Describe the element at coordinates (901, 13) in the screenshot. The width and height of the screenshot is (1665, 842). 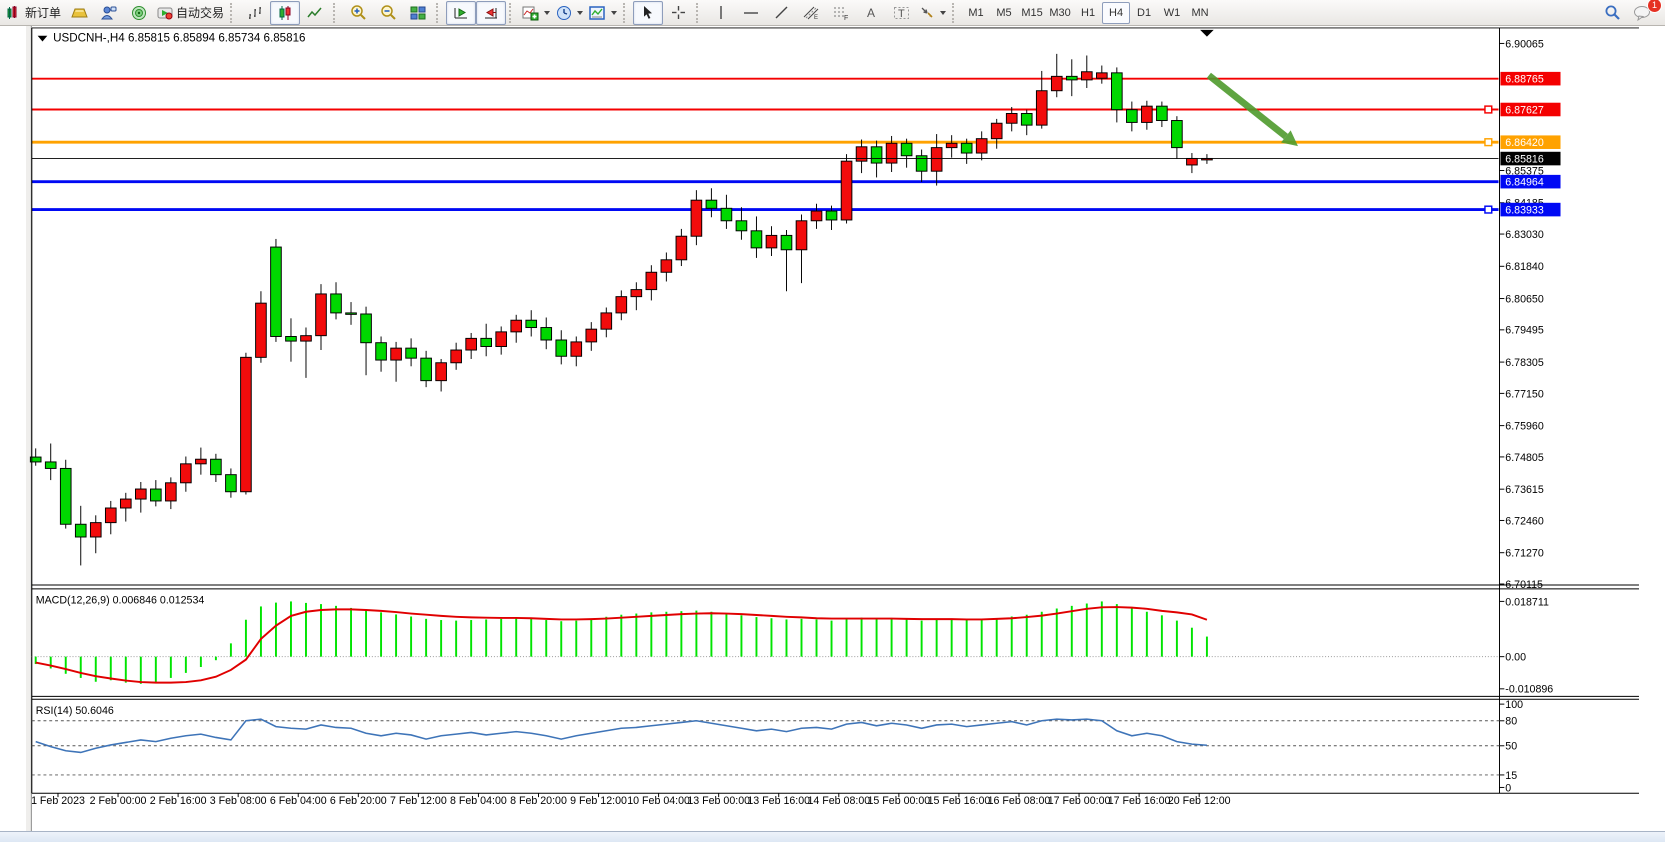
I see `text-label-button: T` at that location.